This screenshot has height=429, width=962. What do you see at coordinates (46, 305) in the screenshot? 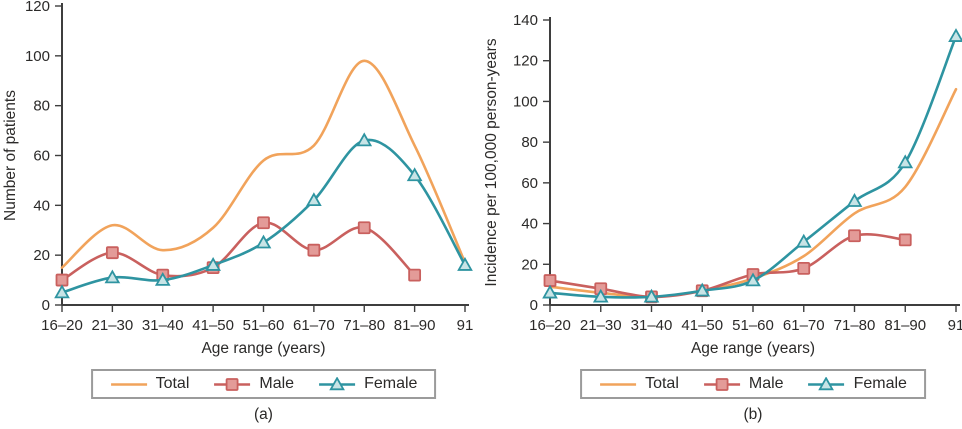
I see `y-tick-label: 0` at bounding box center [46, 305].